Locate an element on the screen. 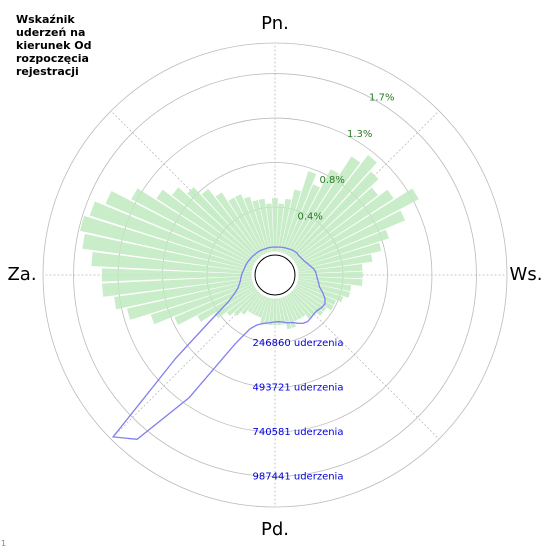 The image size is (550, 550). direction-label: Pd. is located at coordinates (275, 529).